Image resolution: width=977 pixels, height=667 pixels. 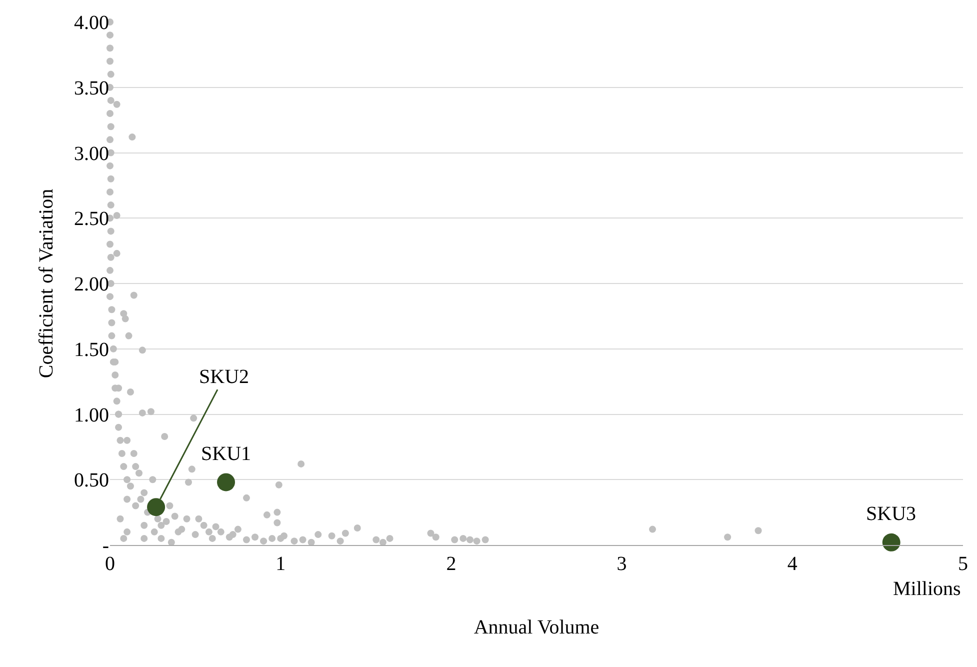 I want to click on y-axis-title: Coefficient of Variation, so click(x=47, y=283).